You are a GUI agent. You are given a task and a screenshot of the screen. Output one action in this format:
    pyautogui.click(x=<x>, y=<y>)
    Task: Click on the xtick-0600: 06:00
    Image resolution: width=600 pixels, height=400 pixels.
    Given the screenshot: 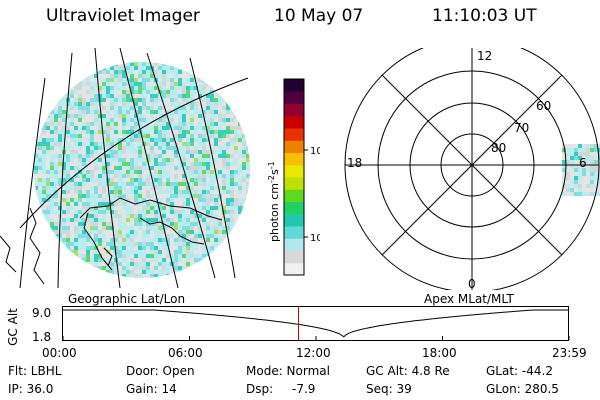 What is the action you would take?
    pyautogui.click(x=185, y=353)
    